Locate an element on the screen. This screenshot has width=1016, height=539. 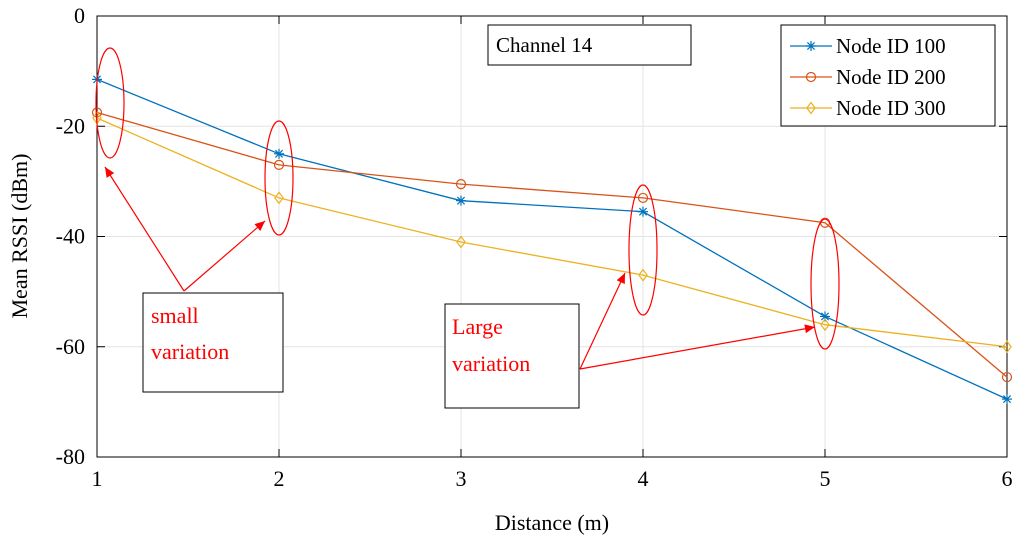
legend-label: Node ID 300 is located at coordinates (891, 108).